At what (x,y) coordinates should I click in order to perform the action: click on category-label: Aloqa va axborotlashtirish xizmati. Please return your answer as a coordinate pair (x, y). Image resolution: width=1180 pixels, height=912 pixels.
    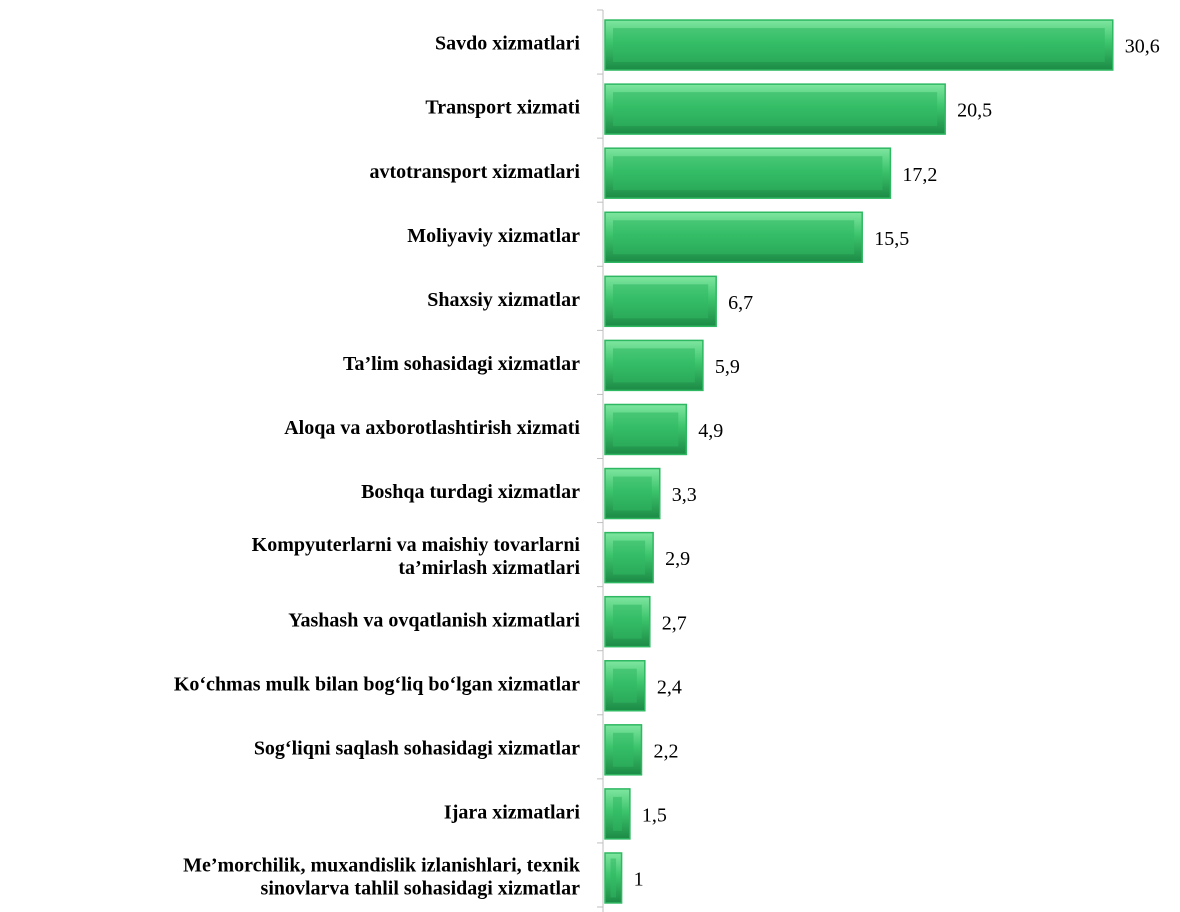
    Looking at the image, I should click on (432, 428).